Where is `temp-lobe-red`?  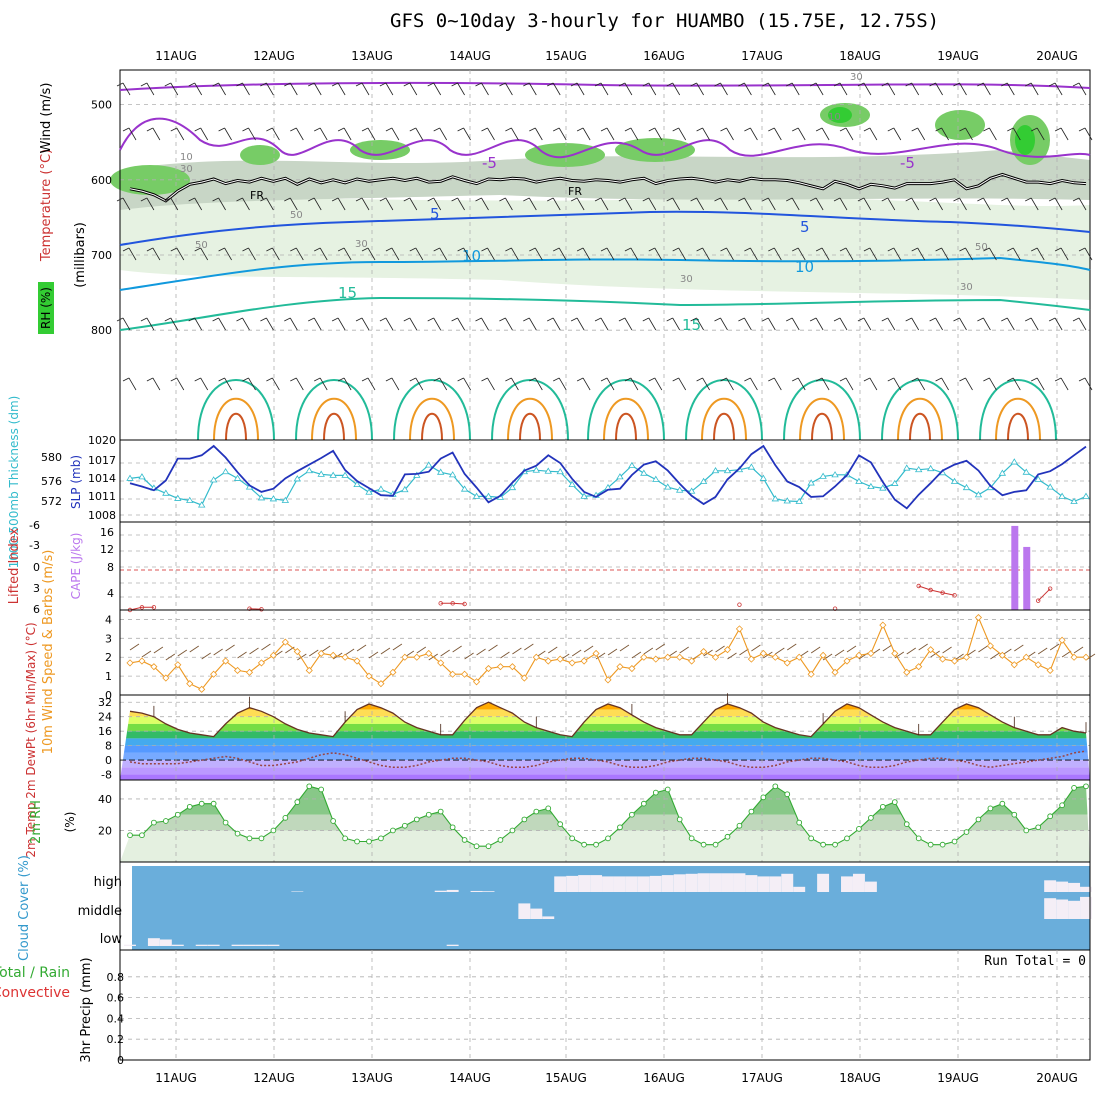 temp-lobe-red is located at coordinates (334, 426).